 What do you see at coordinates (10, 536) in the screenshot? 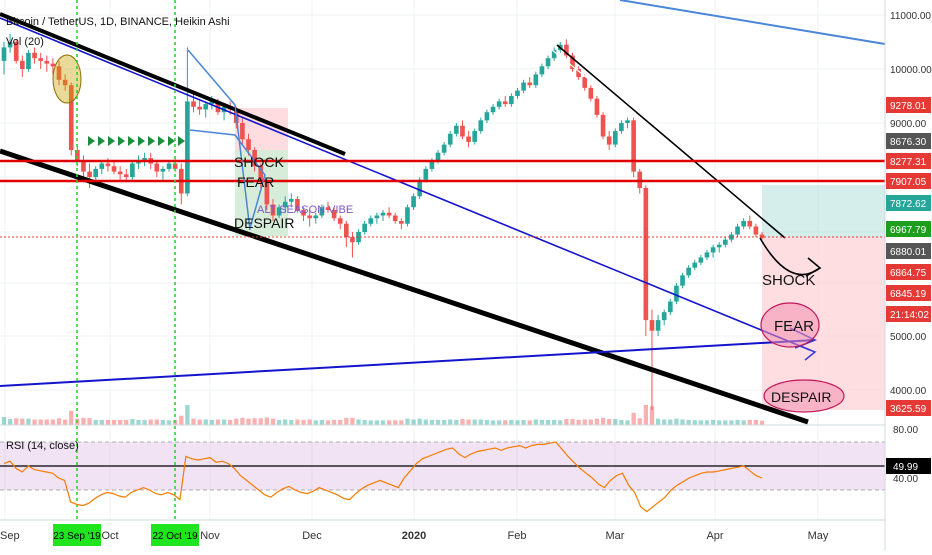
I see `x-tick-label: Sep` at bounding box center [10, 536].